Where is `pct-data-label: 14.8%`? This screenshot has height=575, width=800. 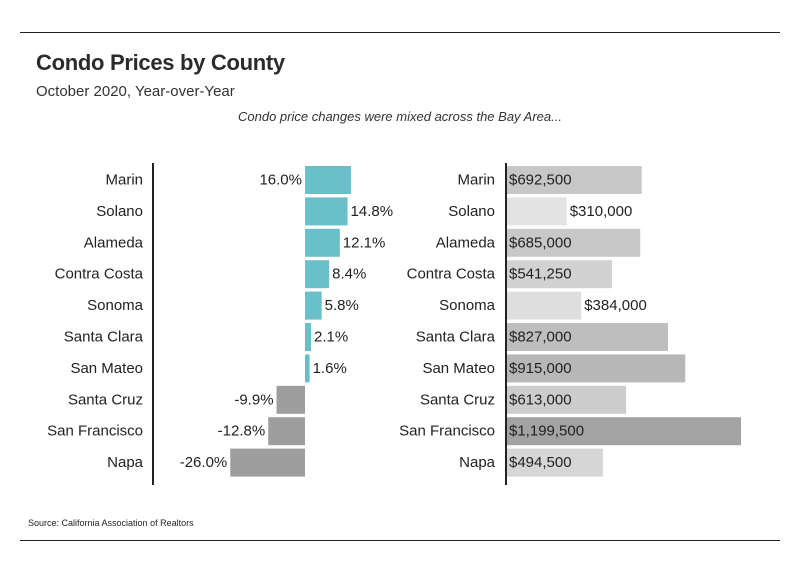 pct-data-label: 14.8% is located at coordinates (372, 211).